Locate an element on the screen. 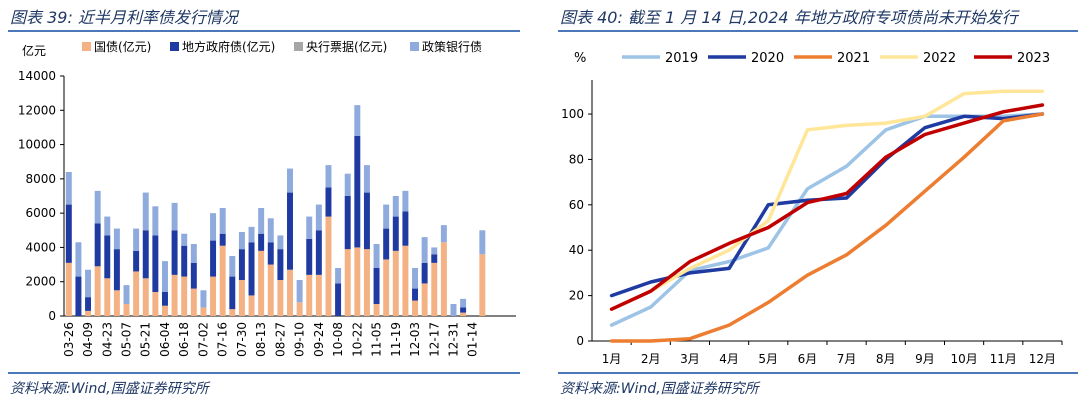 The image size is (1080, 402). legend-label: 2023 is located at coordinates (1033, 58).